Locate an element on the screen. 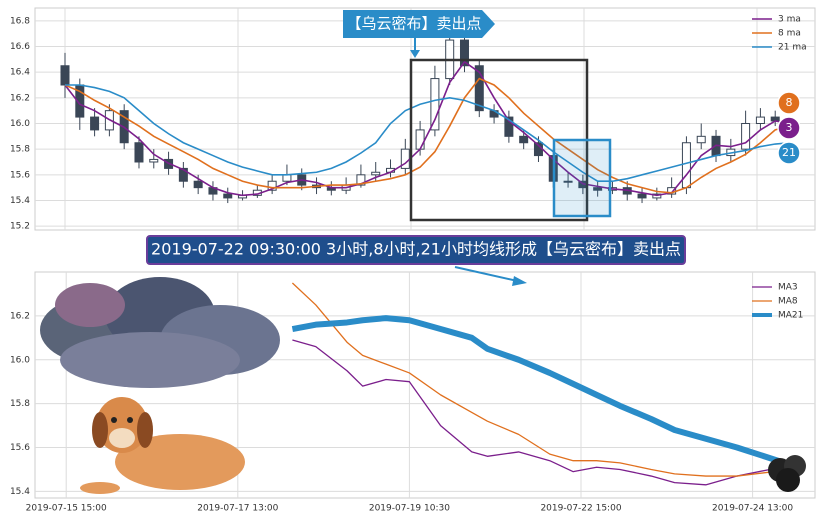 This screenshot has width=822, height=524. mid-banner is located at coordinates (416, 250).